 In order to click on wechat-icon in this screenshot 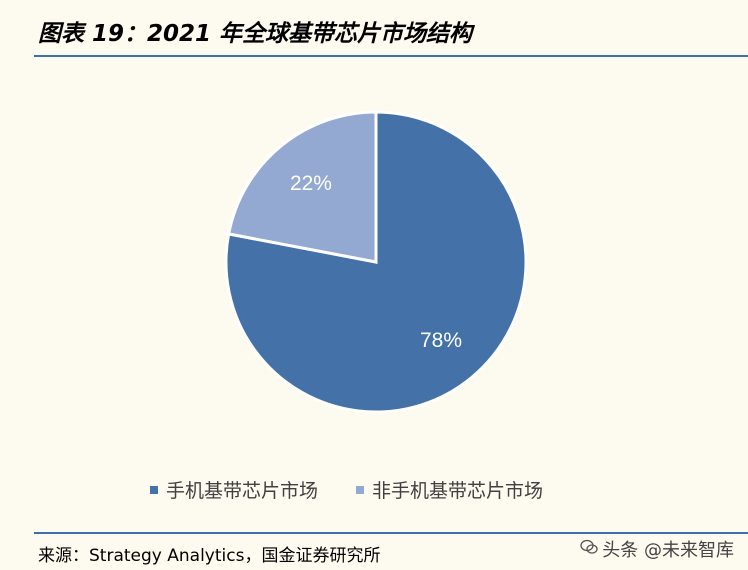, I will do `click(589, 549)`.